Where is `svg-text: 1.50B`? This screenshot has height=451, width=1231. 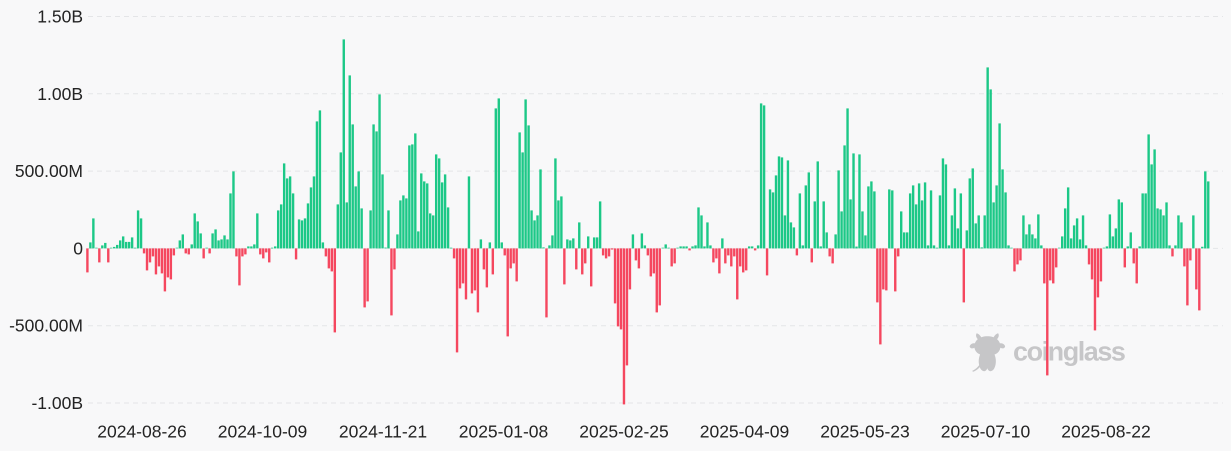
svg-text: 1.50B is located at coordinates (60, 17).